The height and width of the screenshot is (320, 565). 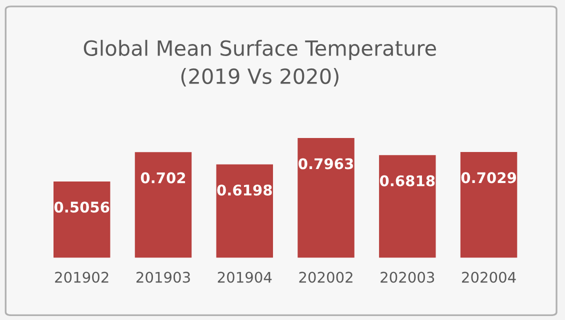 What do you see at coordinates (325, 164) in the screenshot?
I see `data-label: 0.7963` at bounding box center [325, 164].